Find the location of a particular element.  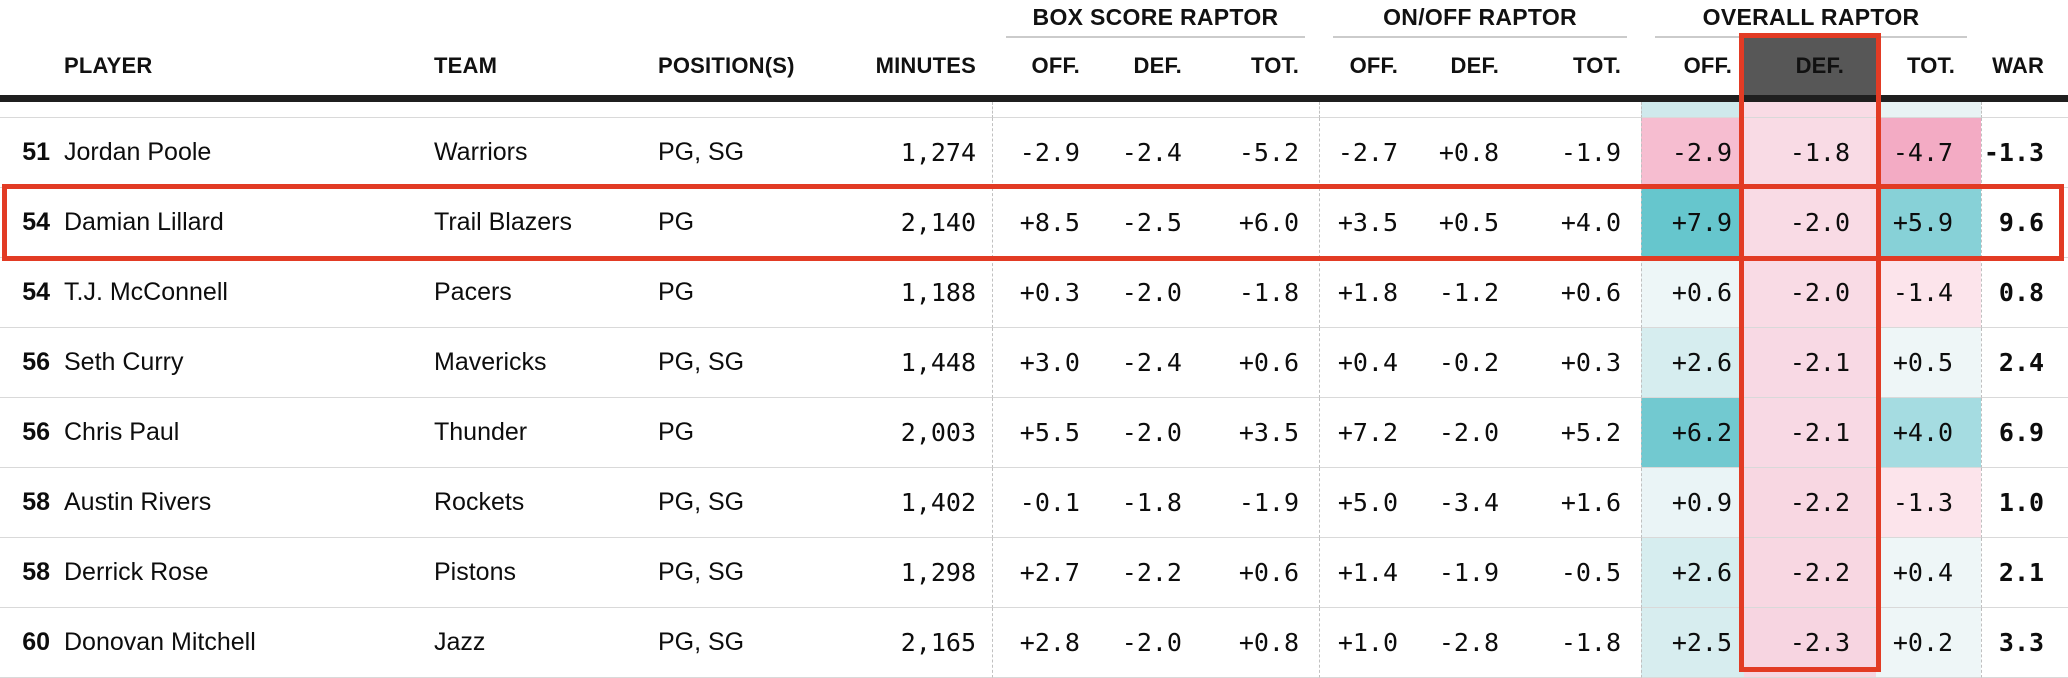

spacer-minutes-cell is located at coordinates (926, 110).